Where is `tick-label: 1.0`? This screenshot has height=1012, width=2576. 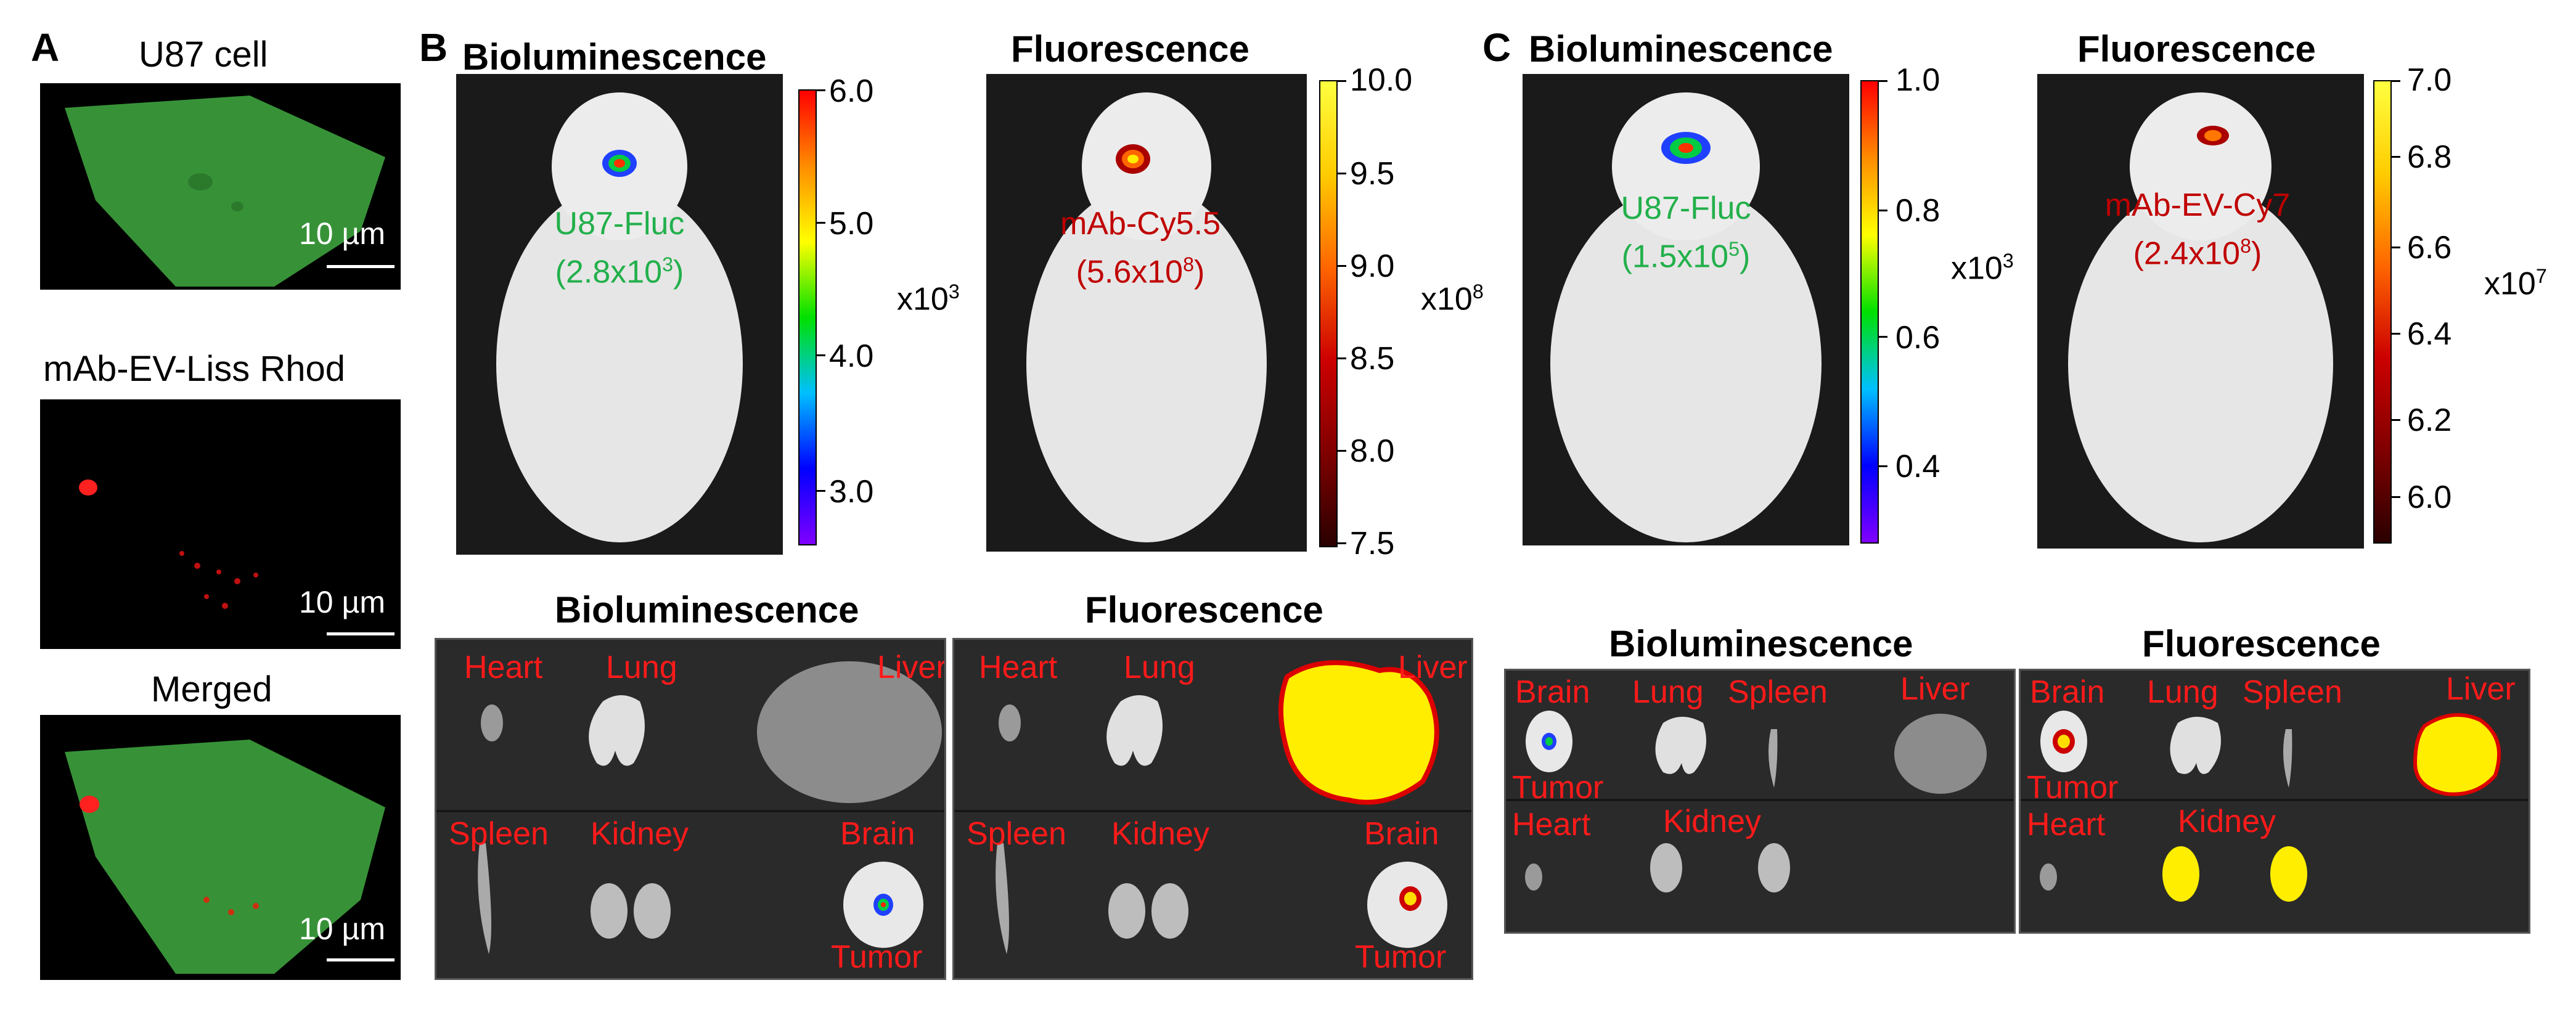
tick-label: 1.0 is located at coordinates (1917, 80).